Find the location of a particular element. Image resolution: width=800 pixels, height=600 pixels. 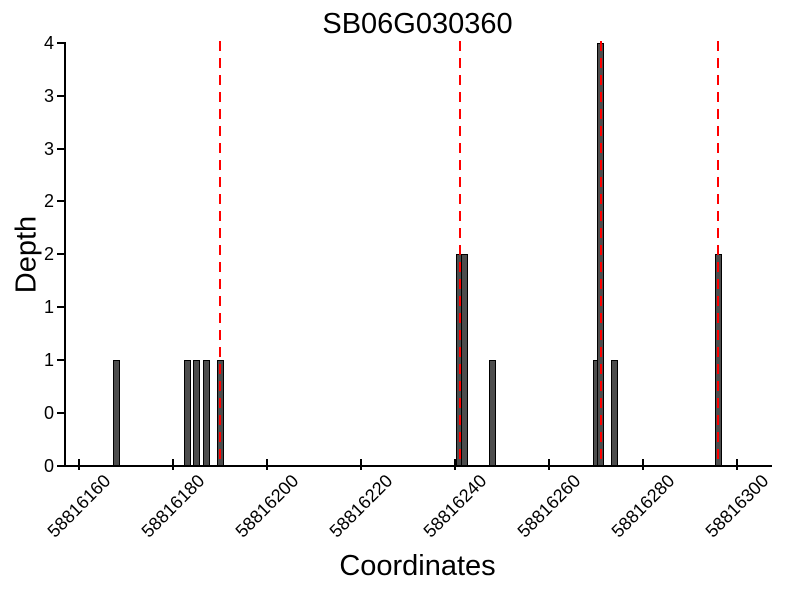

x-tick-label: 58816260 is located at coordinates (549, 506).